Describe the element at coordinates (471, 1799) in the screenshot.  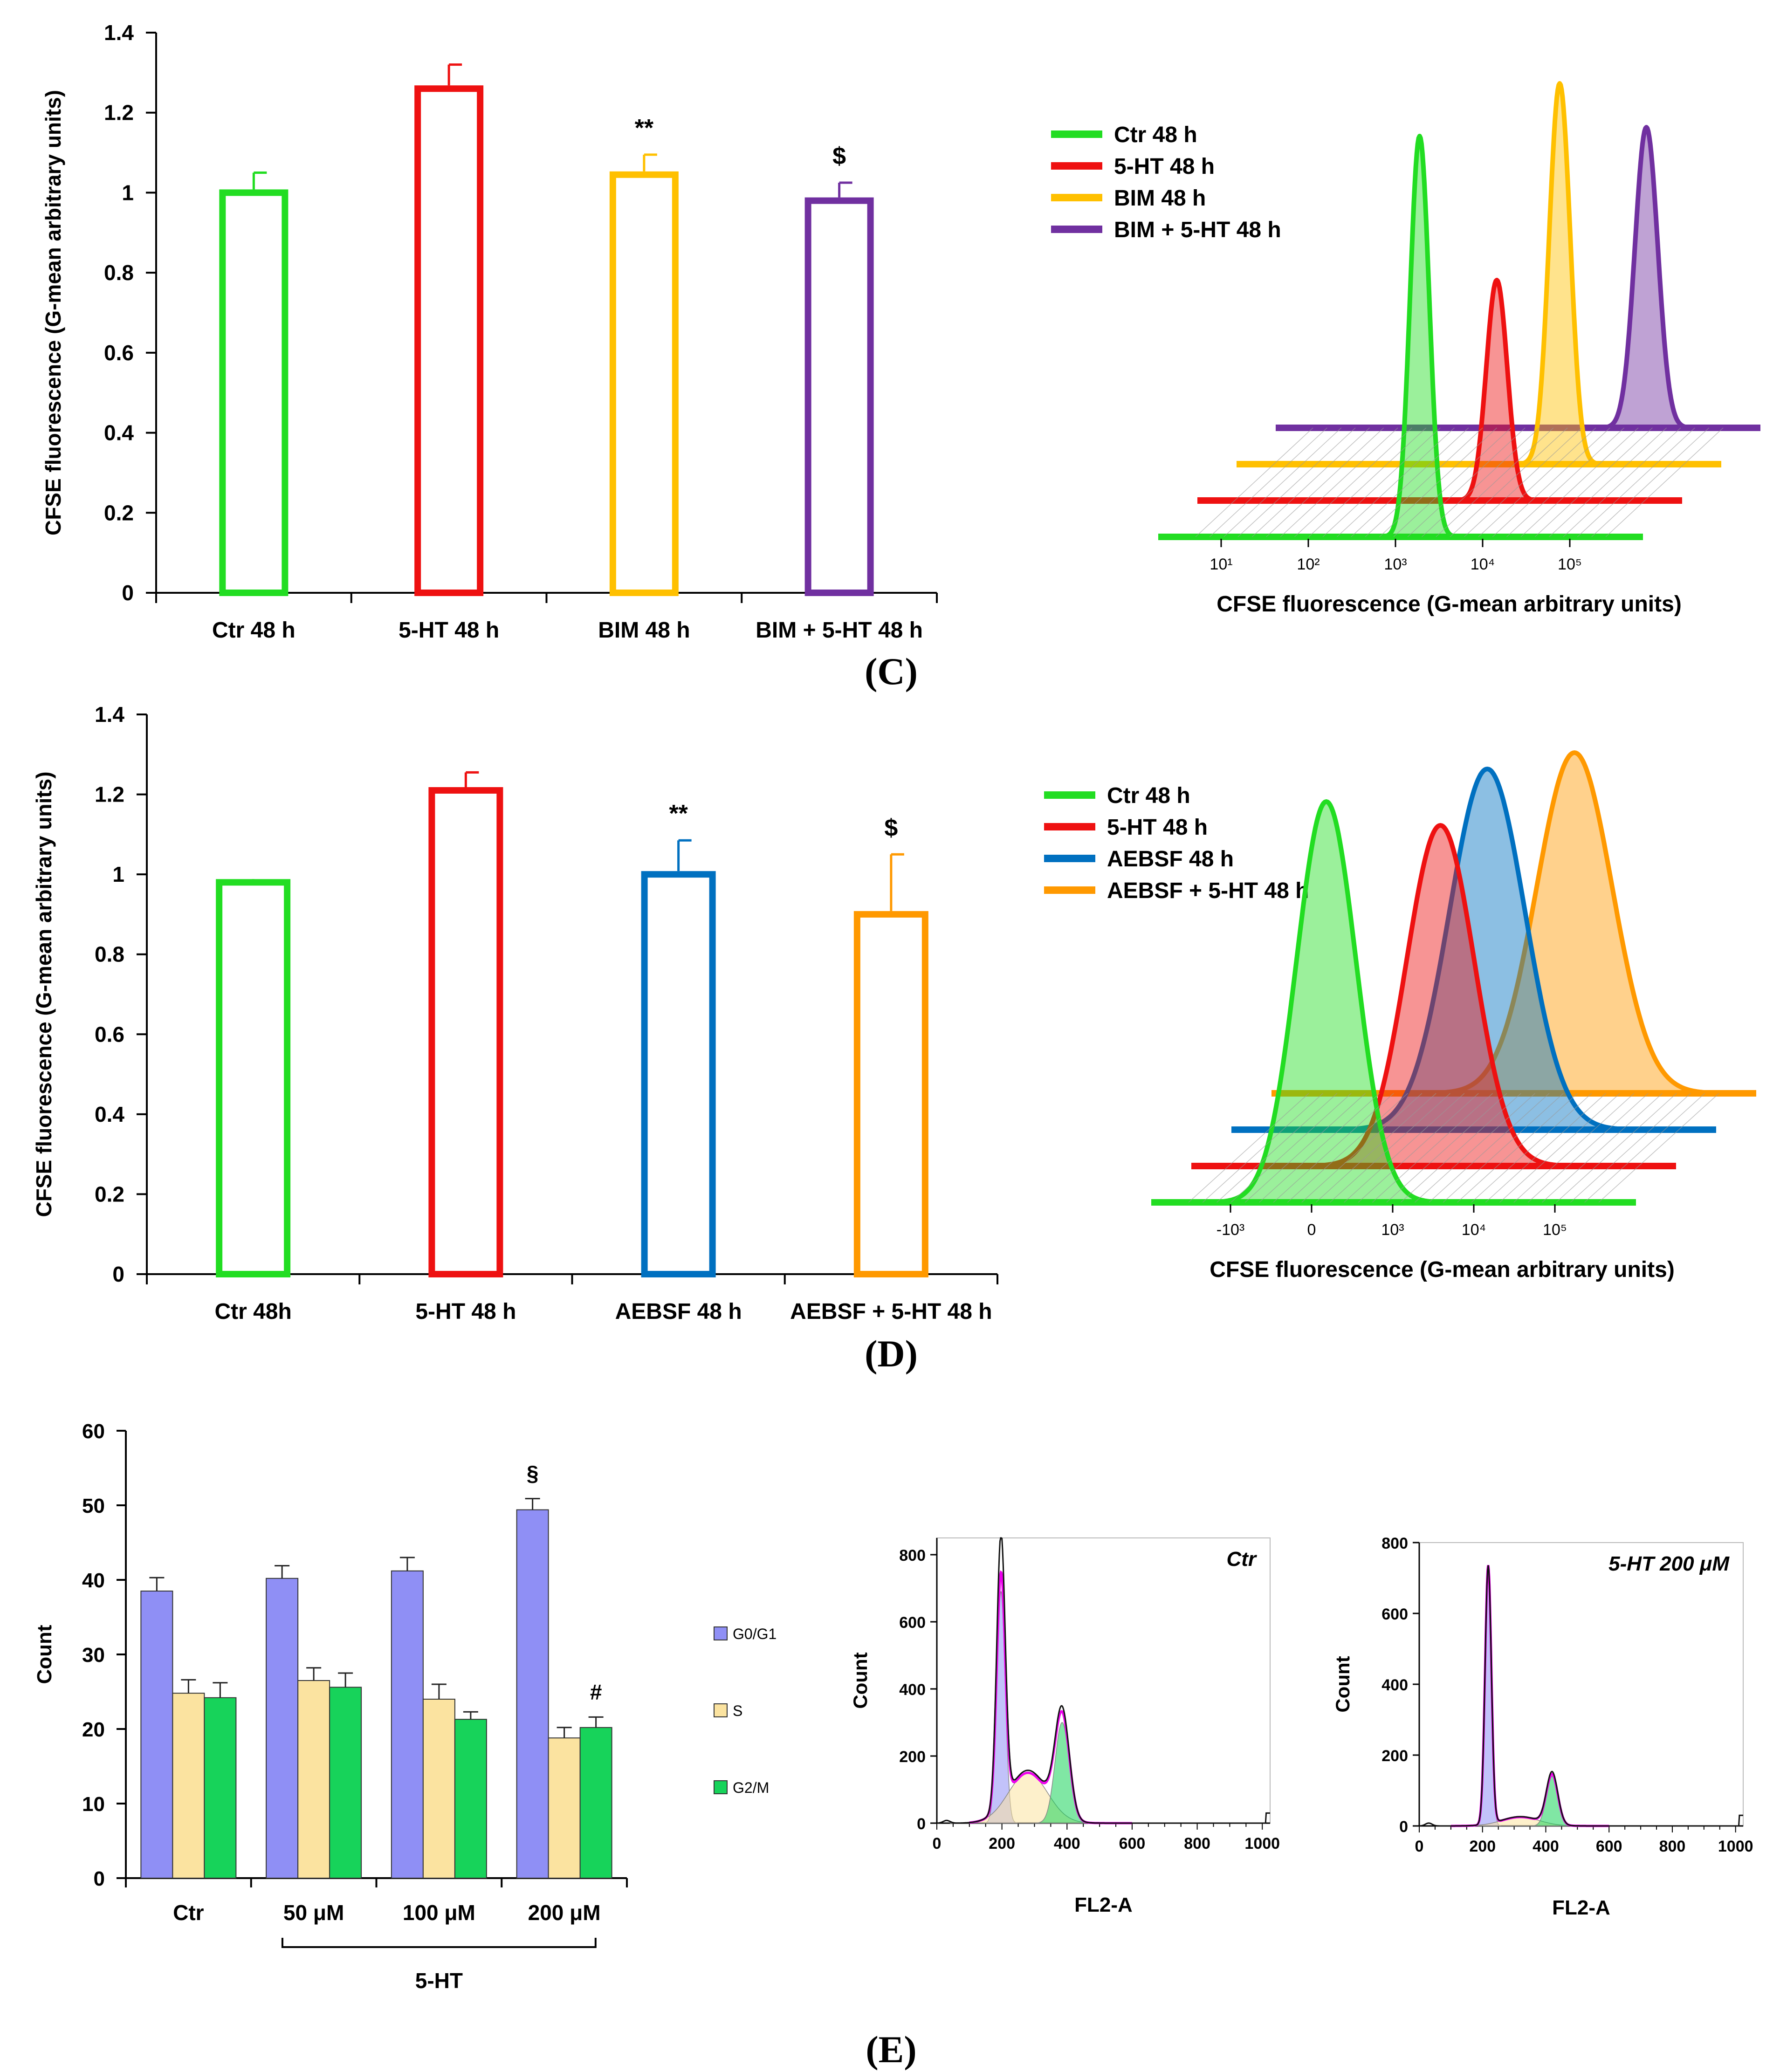
I see `bar-g2m` at that location.